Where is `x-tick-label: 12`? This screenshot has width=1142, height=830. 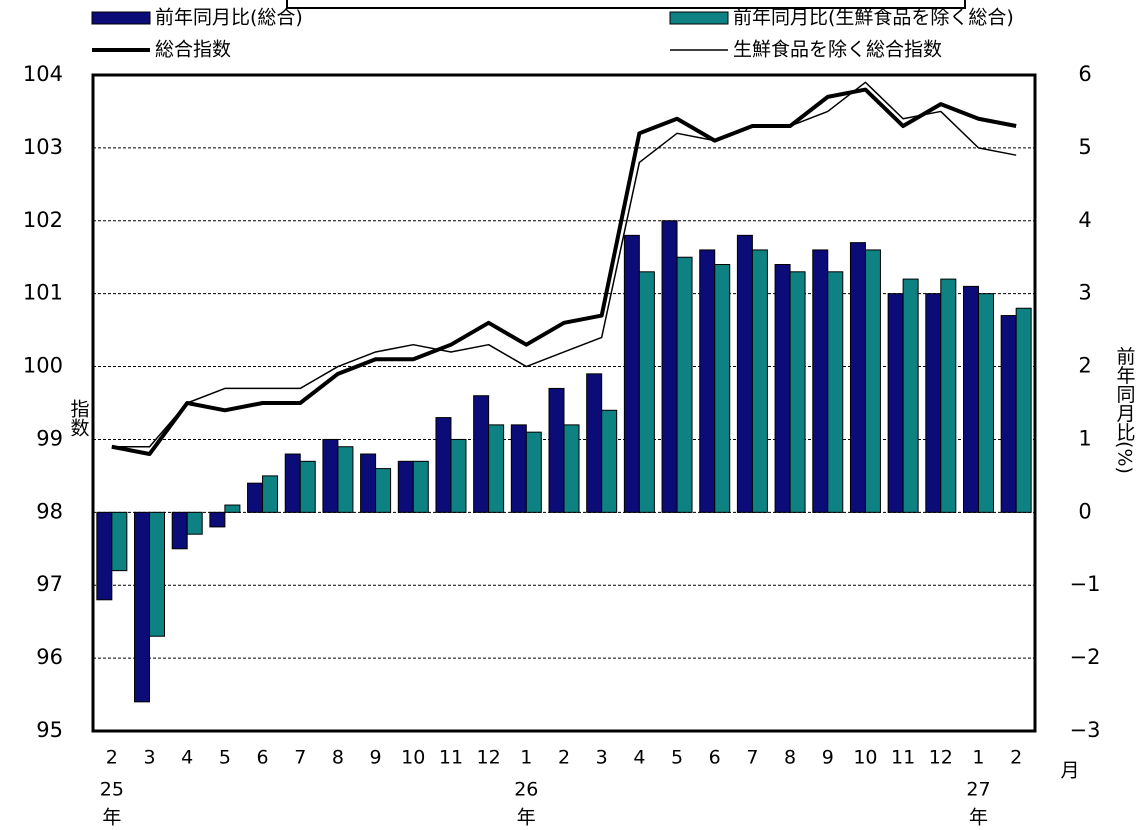
x-tick-label: 12 is located at coordinates (941, 758).